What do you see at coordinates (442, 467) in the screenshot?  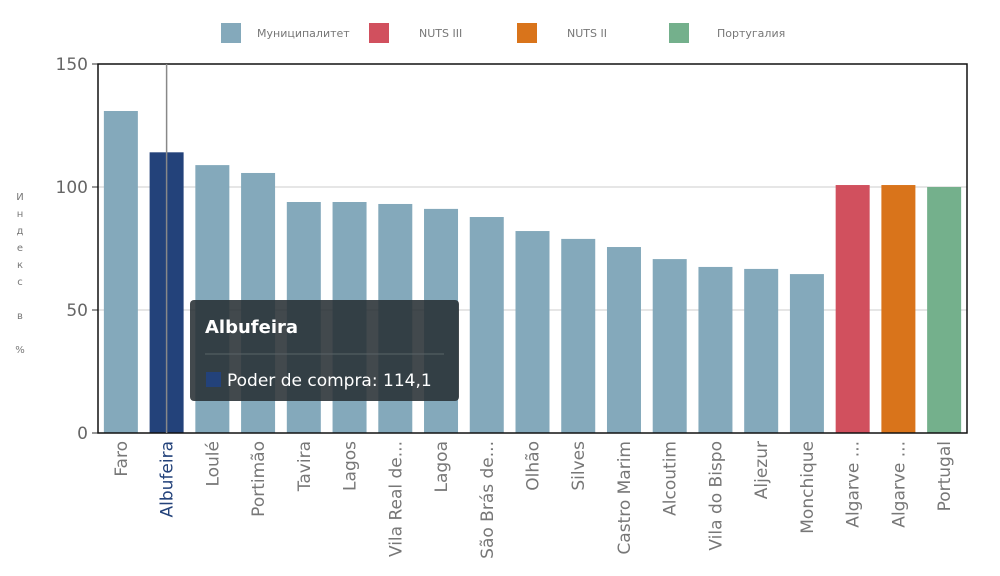 I see `x-tick-label: Lagoa` at bounding box center [442, 467].